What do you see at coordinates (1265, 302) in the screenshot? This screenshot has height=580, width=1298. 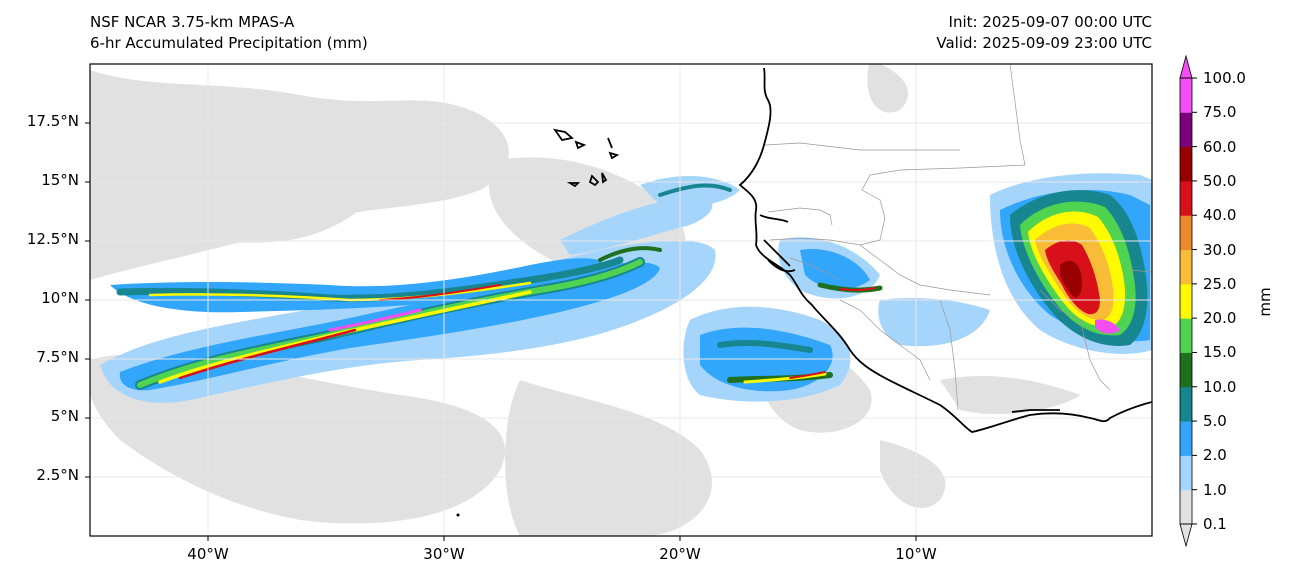 I see `colorbar-unit-label: mm` at bounding box center [1265, 302].